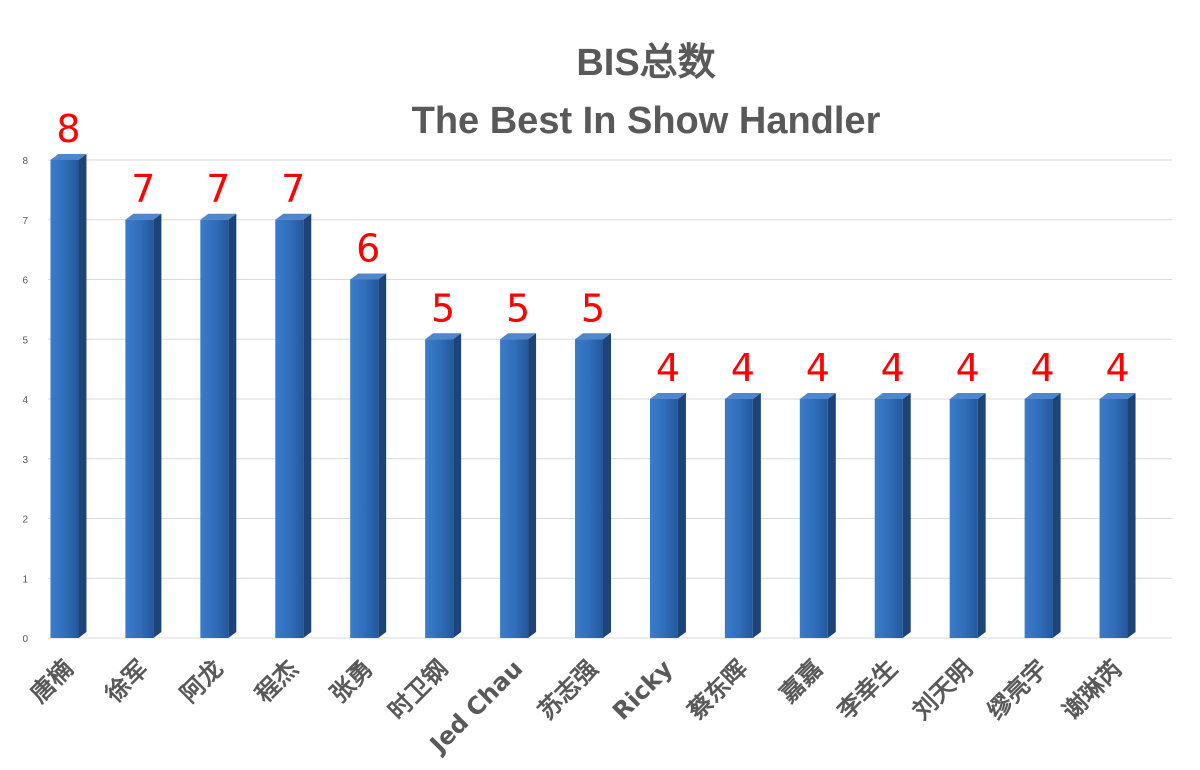 The image size is (1200, 770). Describe the element at coordinates (25, 460) in the screenshot. I see `y-tick-label: 3` at that location.